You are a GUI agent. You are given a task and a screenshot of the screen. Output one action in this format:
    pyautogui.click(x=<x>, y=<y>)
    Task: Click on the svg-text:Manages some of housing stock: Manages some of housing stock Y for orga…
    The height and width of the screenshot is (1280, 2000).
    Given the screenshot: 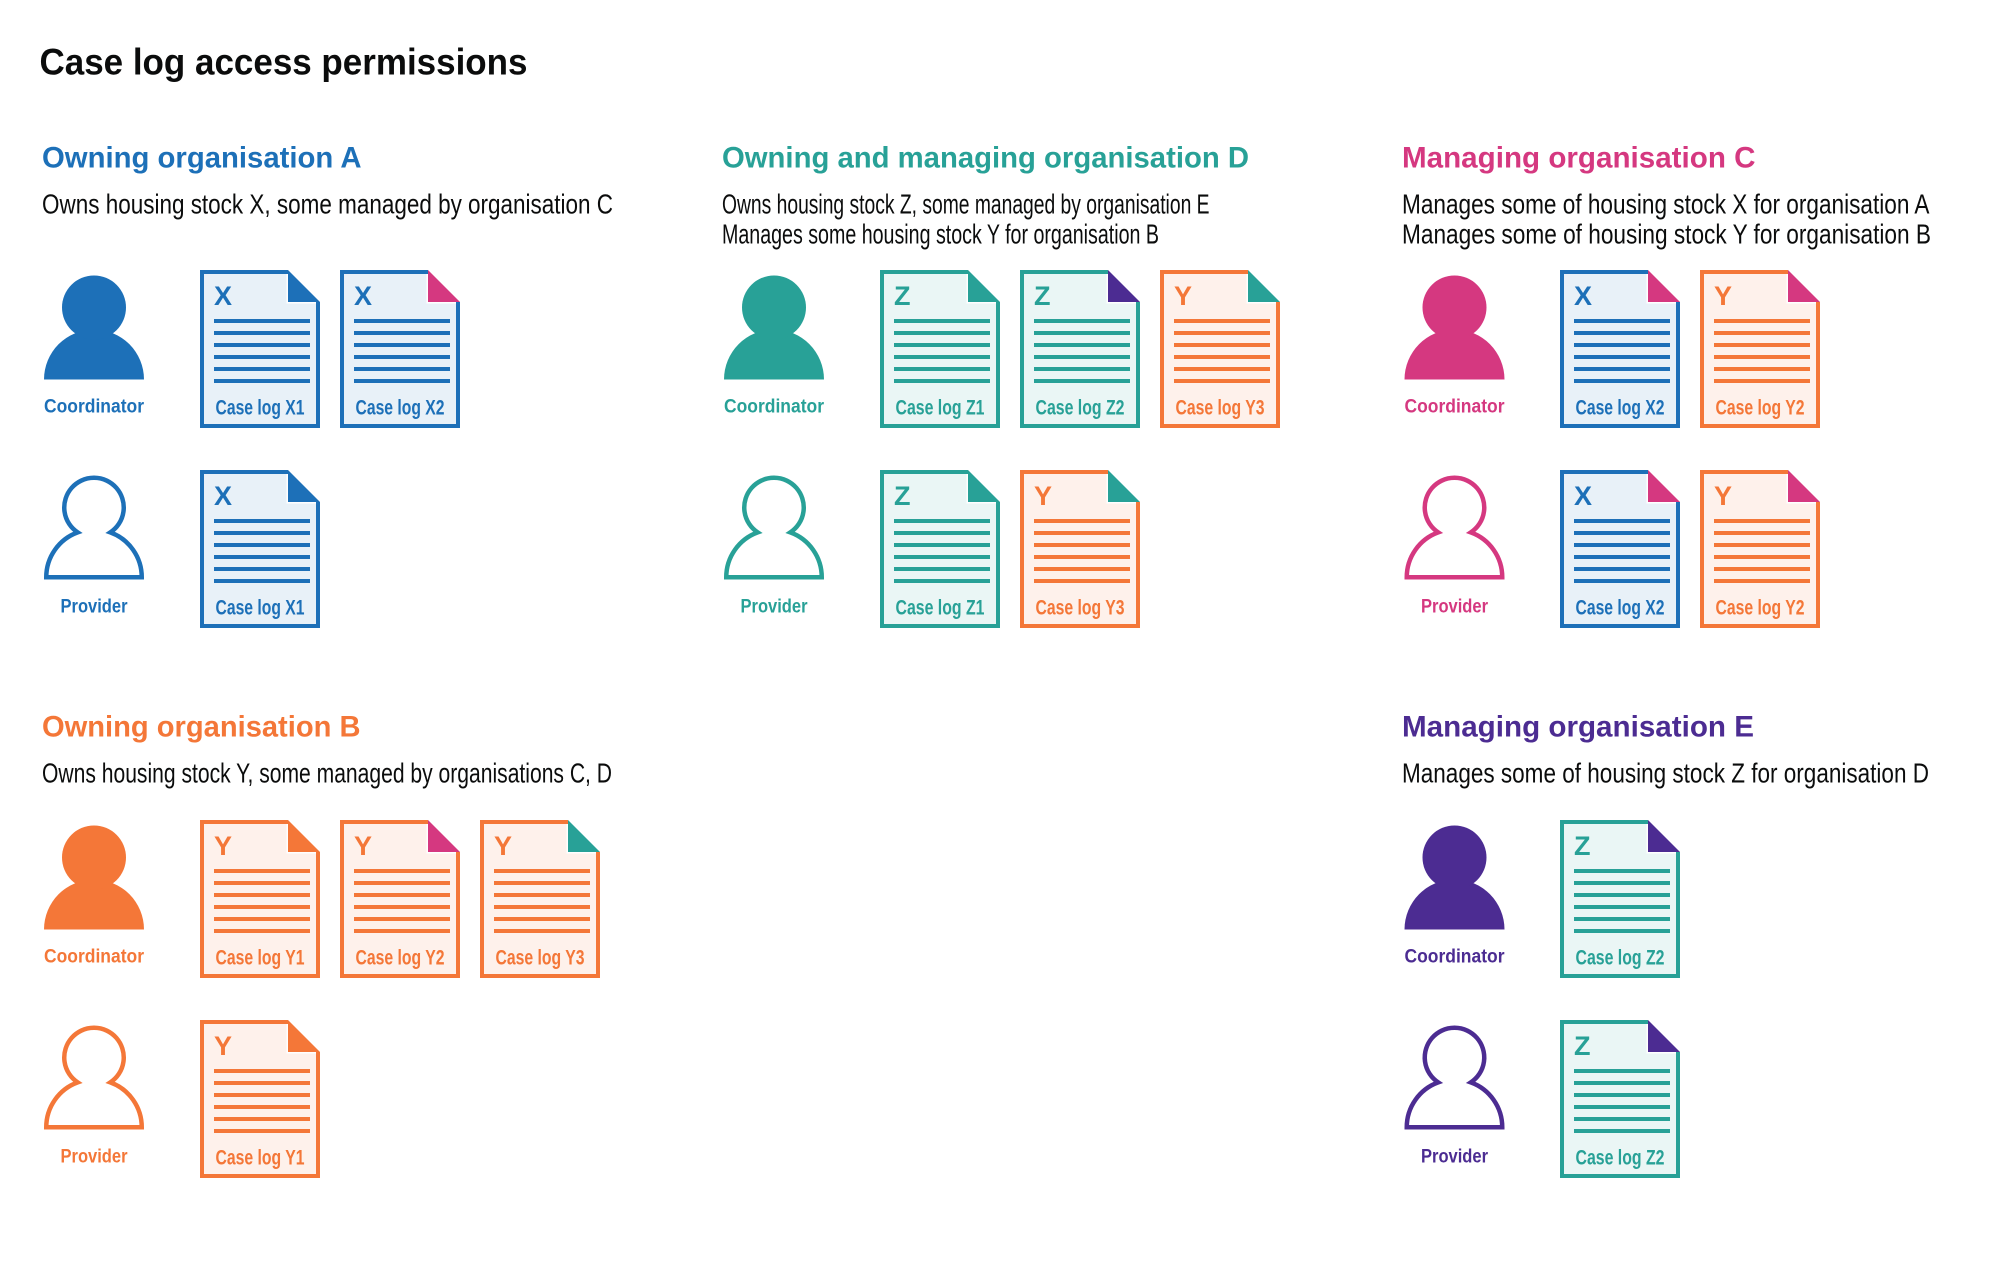 What is the action you would take?
    pyautogui.click(x=1666, y=234)
    